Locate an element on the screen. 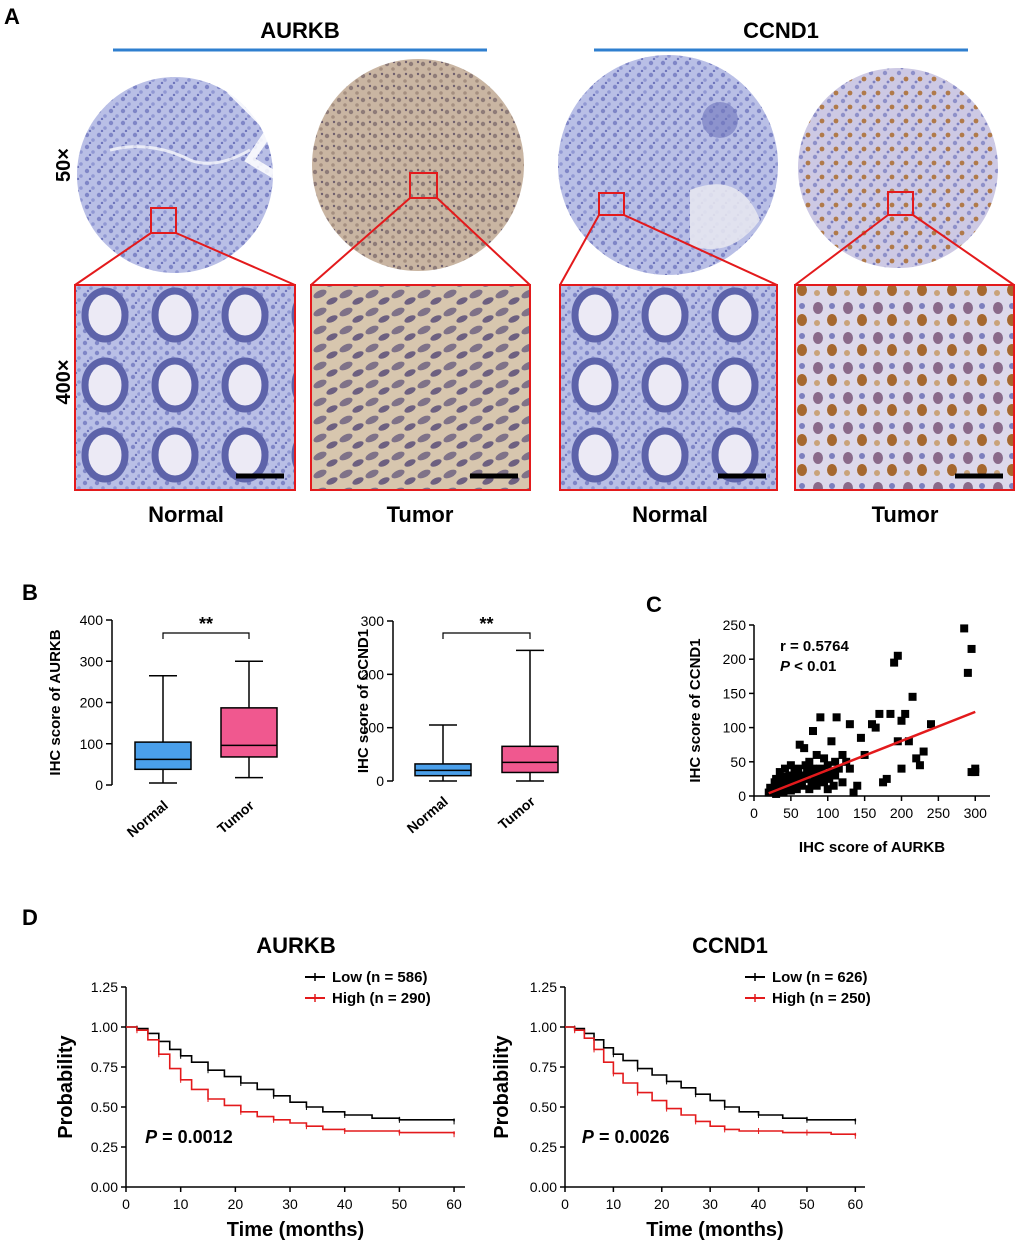 This screenshot has height=1249, width=1020. p-value: < 0.01 is located at coordinates (813, 666).